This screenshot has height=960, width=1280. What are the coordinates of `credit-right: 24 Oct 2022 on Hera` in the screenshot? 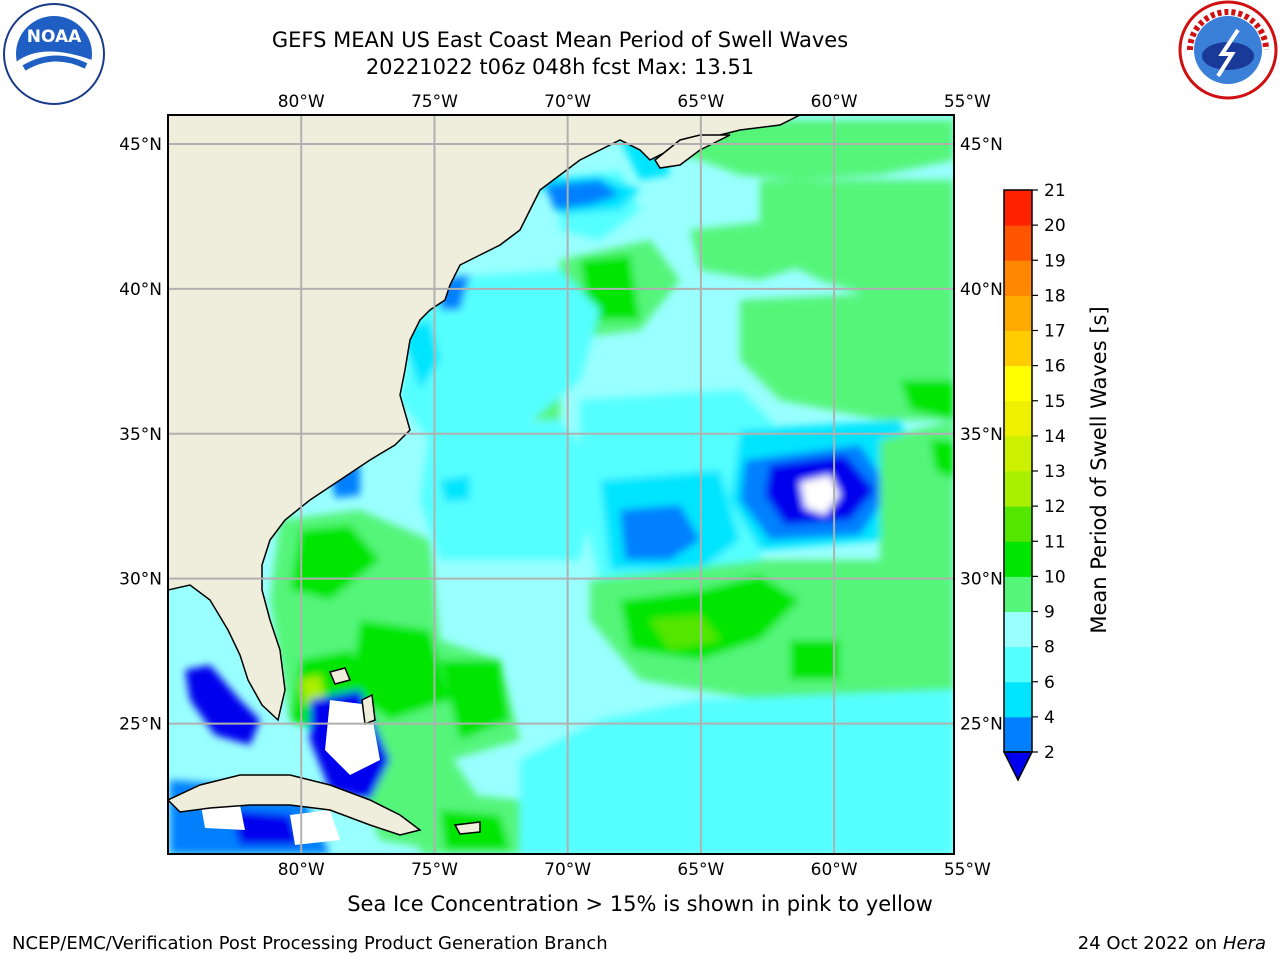 It's located at (1172, 943).